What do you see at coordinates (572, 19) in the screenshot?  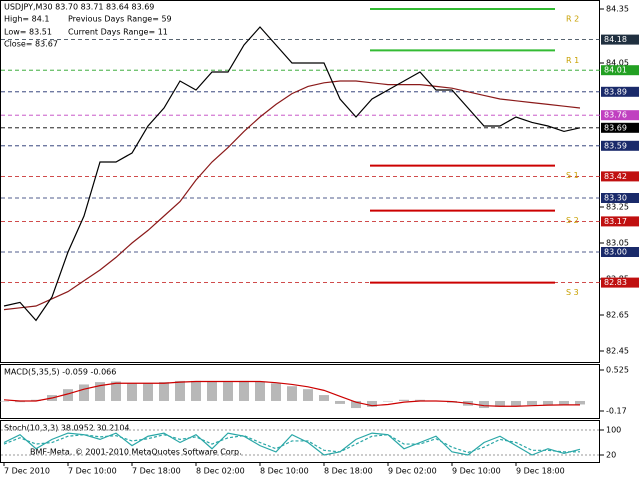 I see `pivot-label: R 2` at bounding box center [572, 19].